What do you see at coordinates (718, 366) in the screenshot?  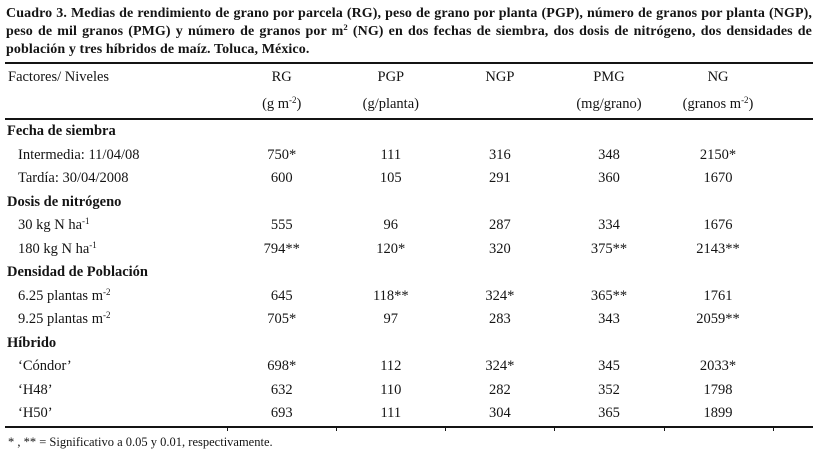 I see `value-cell: 2033*` at bounding box center [718, 366].